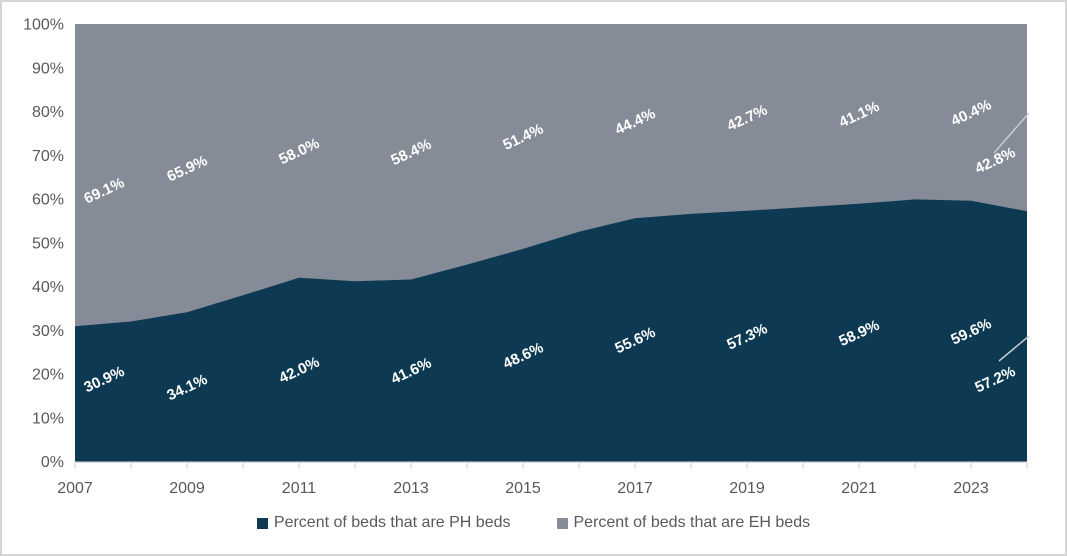  I want to click on ph-leader-line, so click(1014, 348).